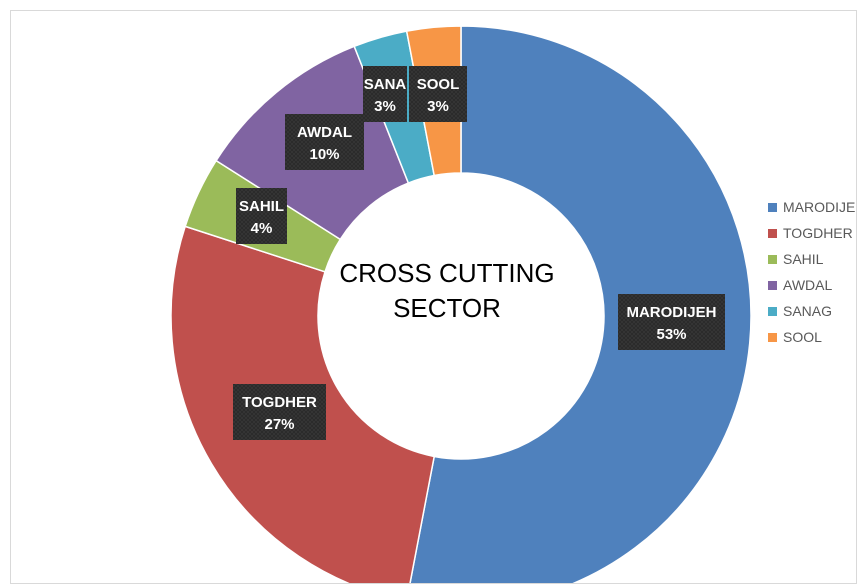  Describe the element at coordinates (818, 233) in the screenshot. I see `legend-label: TOGDHER` at that location.